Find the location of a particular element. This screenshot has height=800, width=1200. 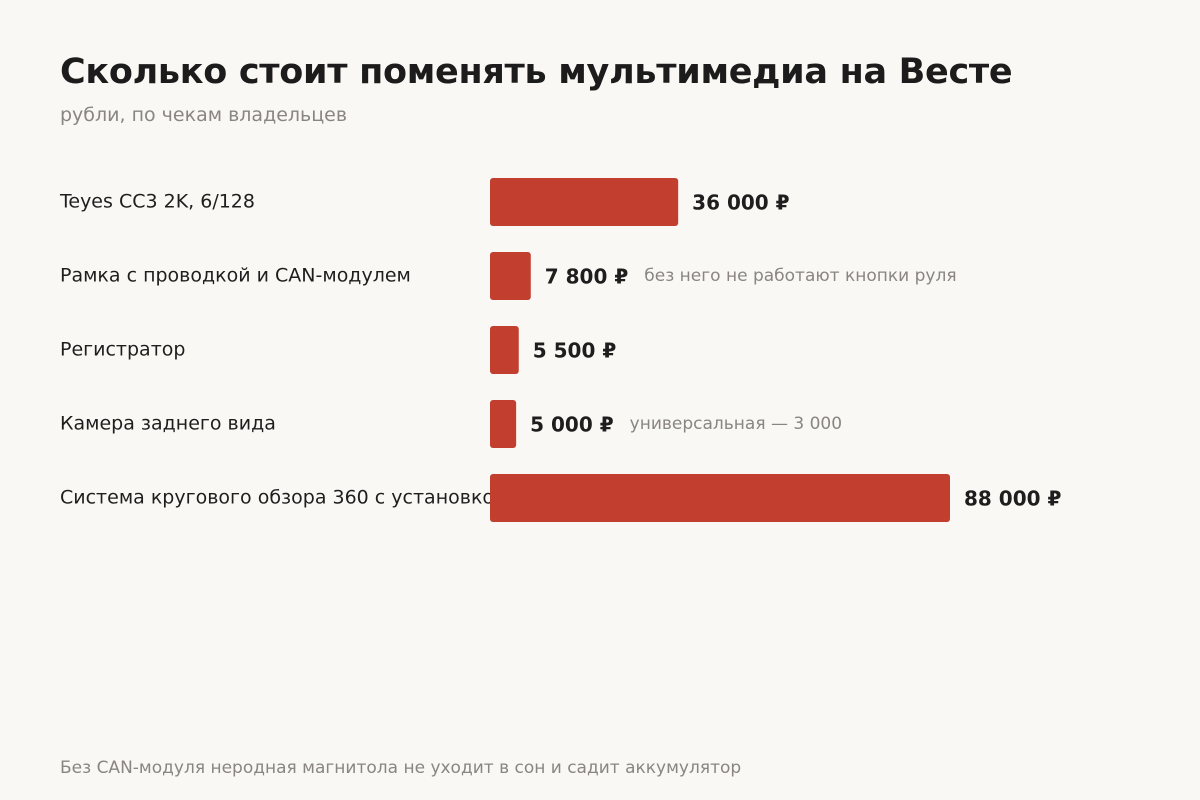

bar-annotation: без него не работают кнопки руля is located at coordinates (800, 276).